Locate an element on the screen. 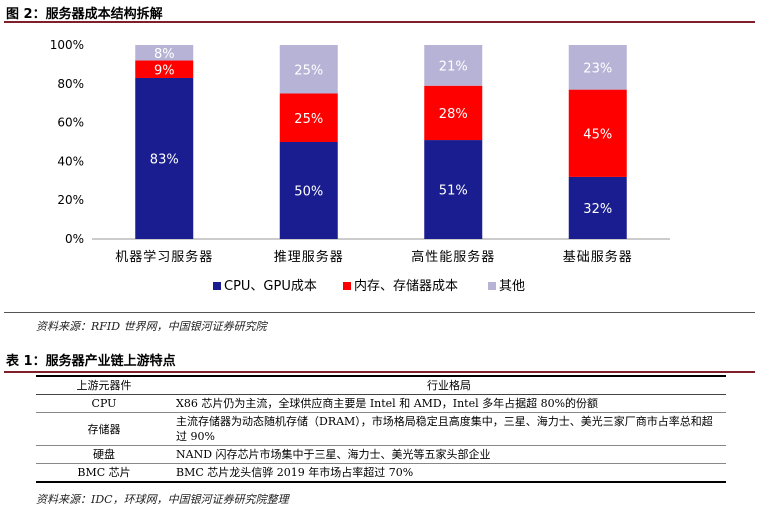 The width and height of the screenshot is (759, 509). data-label: 83% is located at coordinates (164, 159).